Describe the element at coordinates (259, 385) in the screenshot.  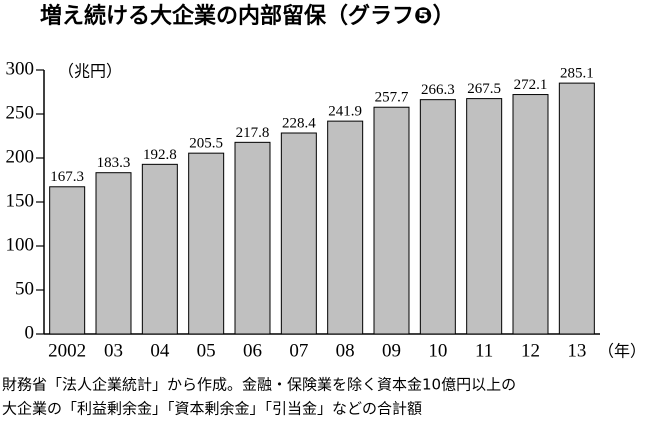
I see `footnote: 財務省「法人企業統計」から作成。金融・保険業を除く資本金10億円以上の` at that location.